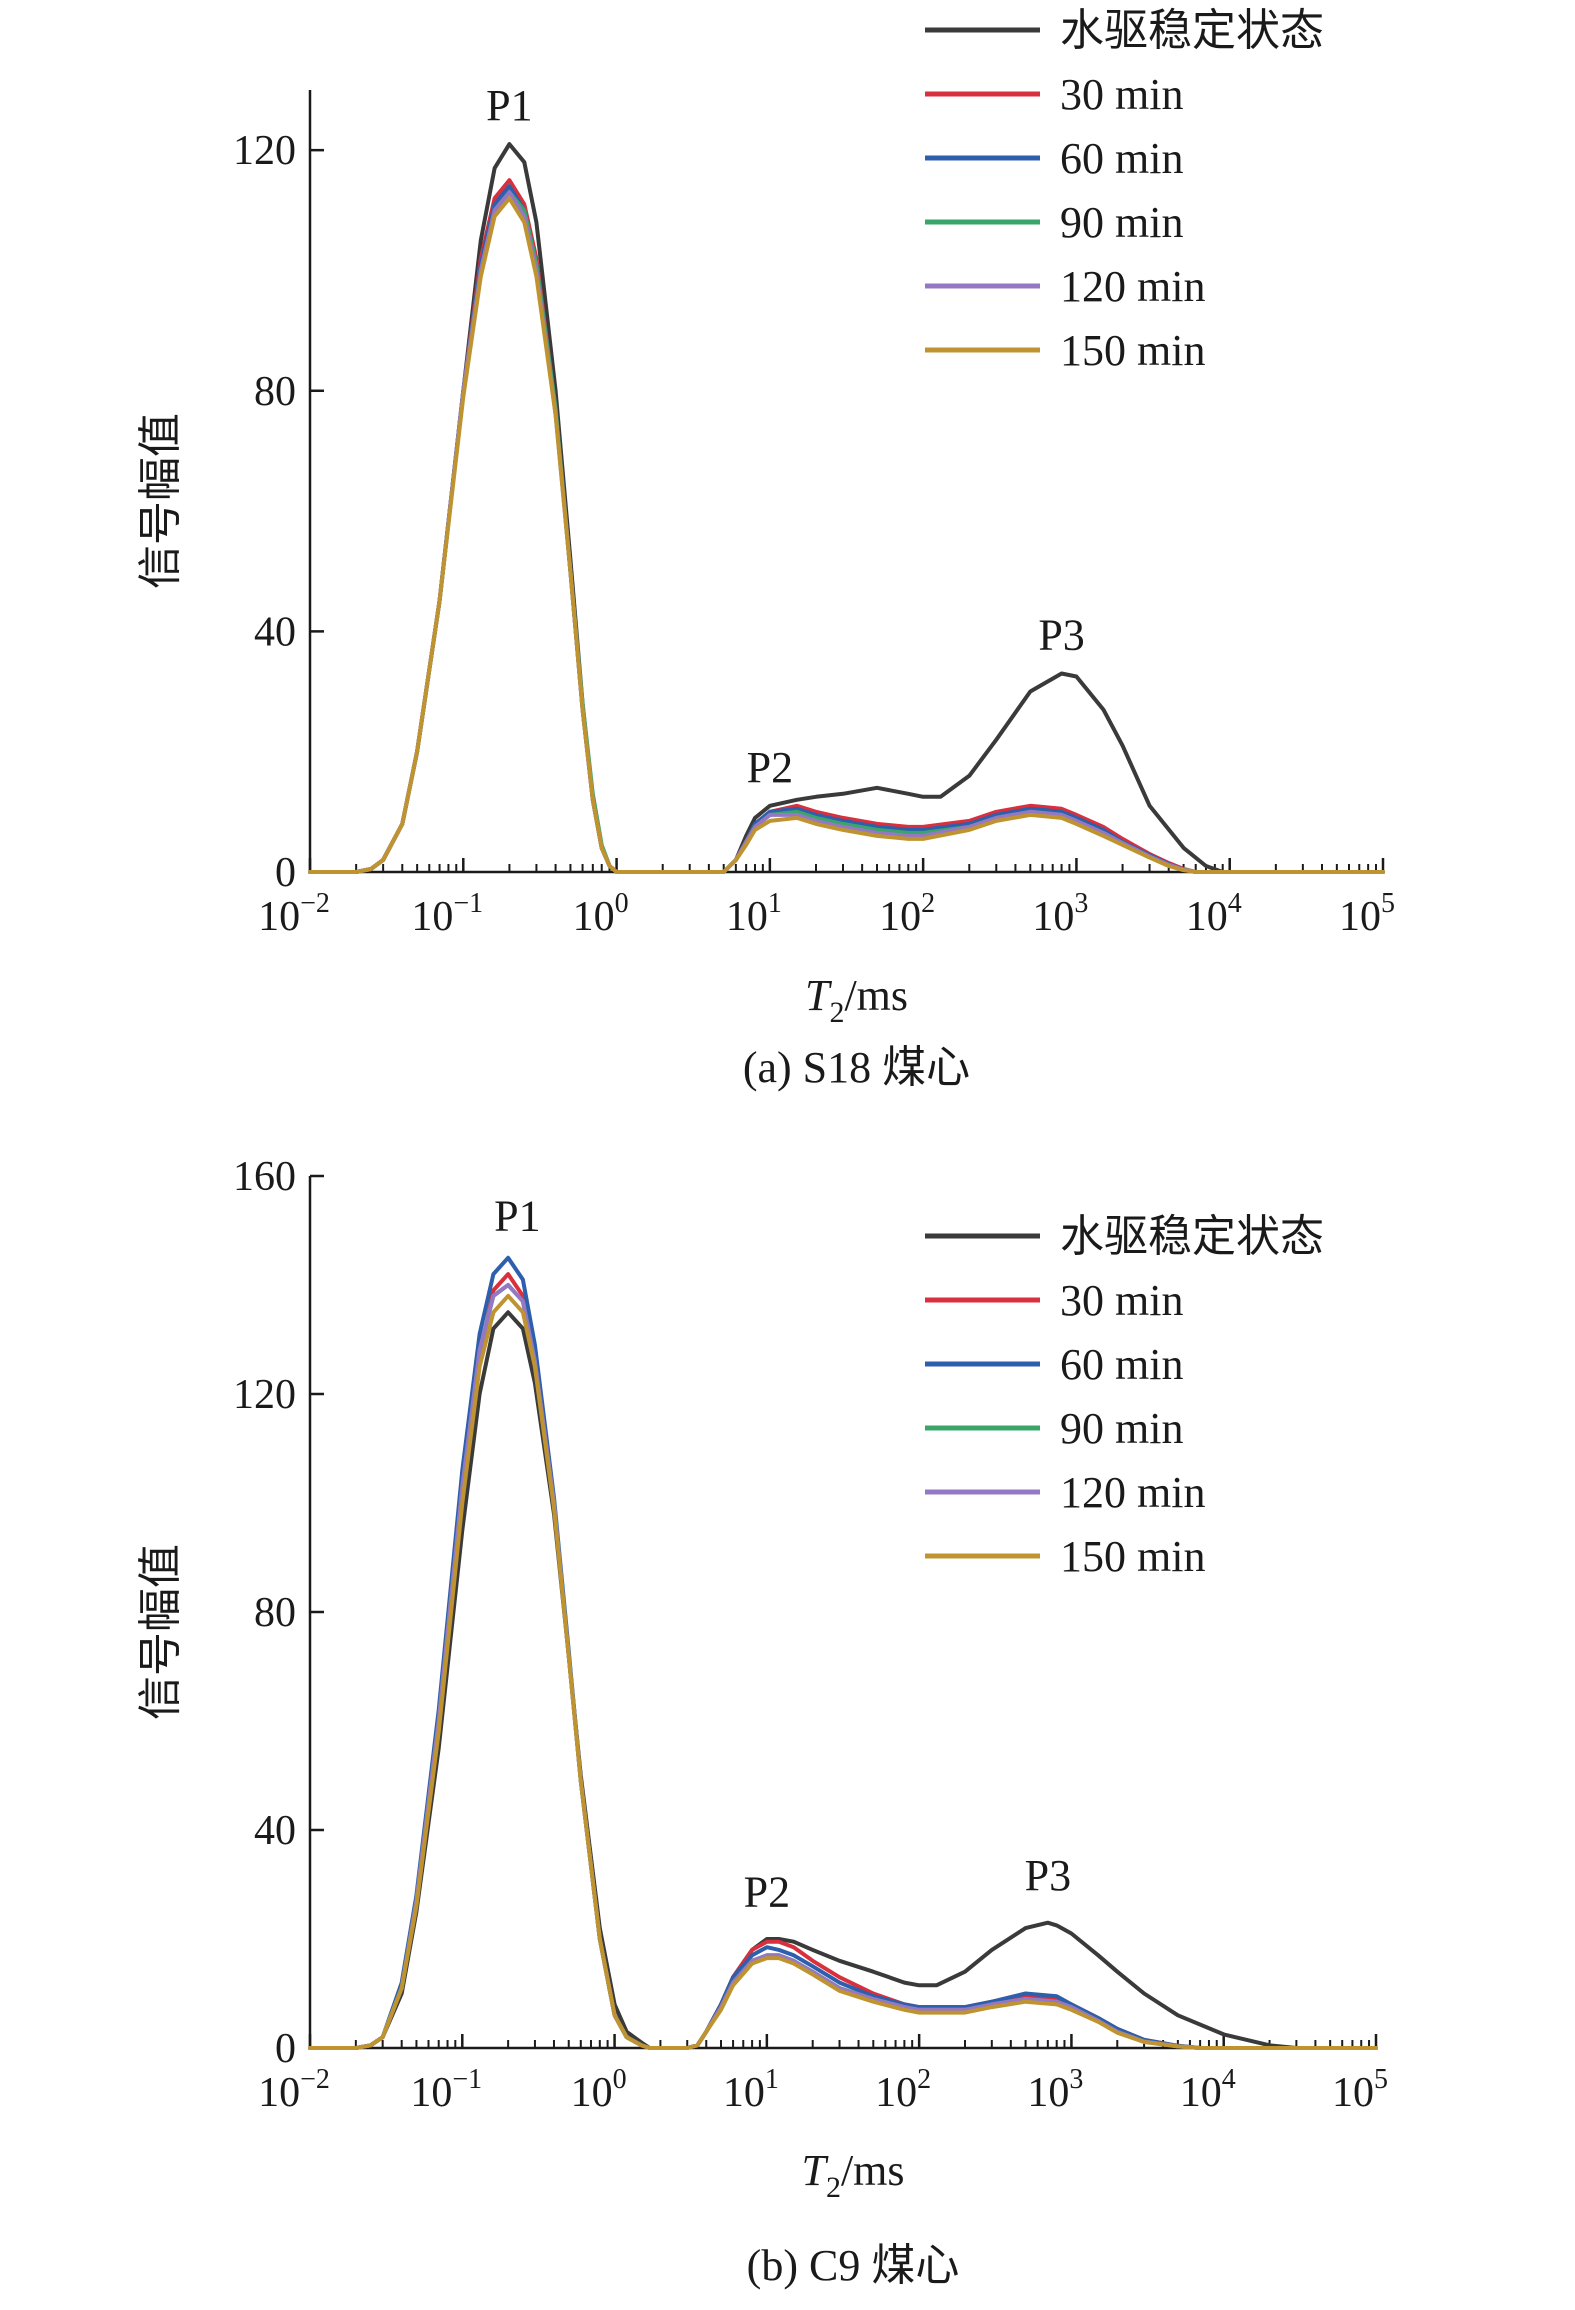  What do you see at coordinates (264, 1177) in the screenshot?
I see `y-tick-label: 160` at bounding box center [264, 1177].